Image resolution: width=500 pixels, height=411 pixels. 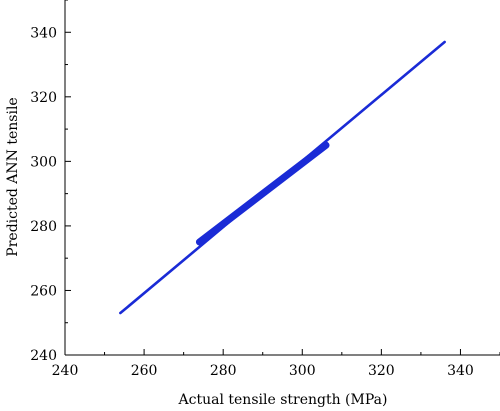 What do you see at coordinates (43, 98) in the screenshot?
I see `y-tick-label: 320` at bounding box center [43, 98].